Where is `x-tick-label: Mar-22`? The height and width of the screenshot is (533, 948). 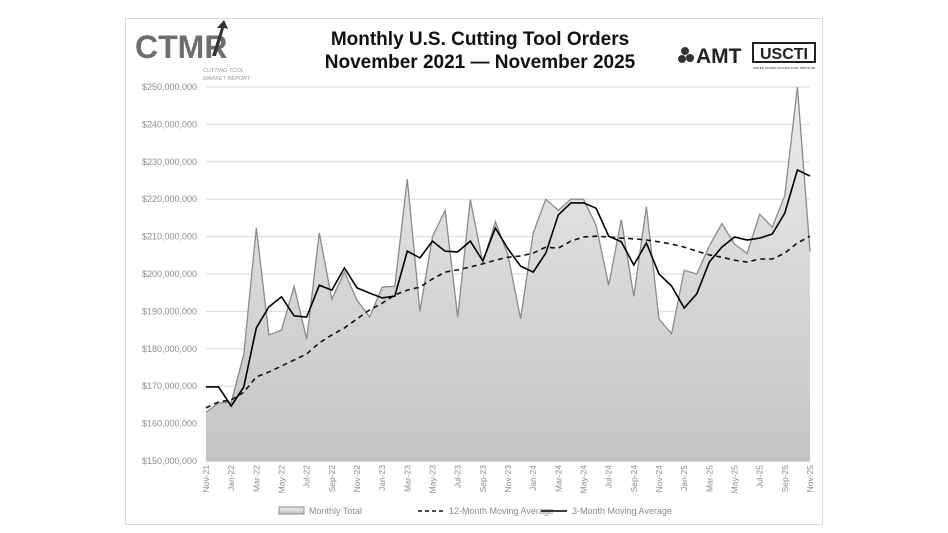
x-tick-label: Mar-22 is located at coordinates (256, 478).